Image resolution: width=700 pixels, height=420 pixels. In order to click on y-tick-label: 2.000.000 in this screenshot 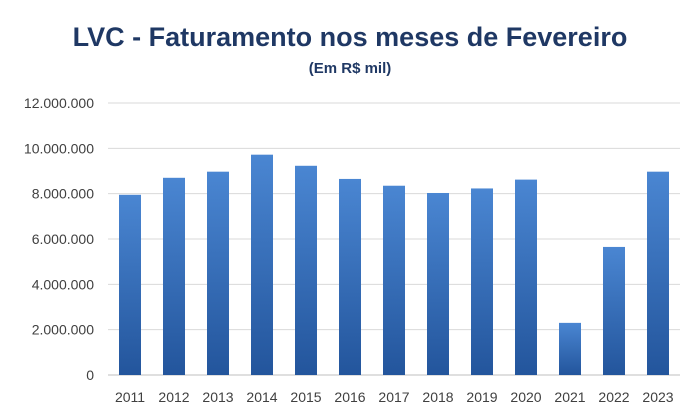, I will do `click(63, 330)`.